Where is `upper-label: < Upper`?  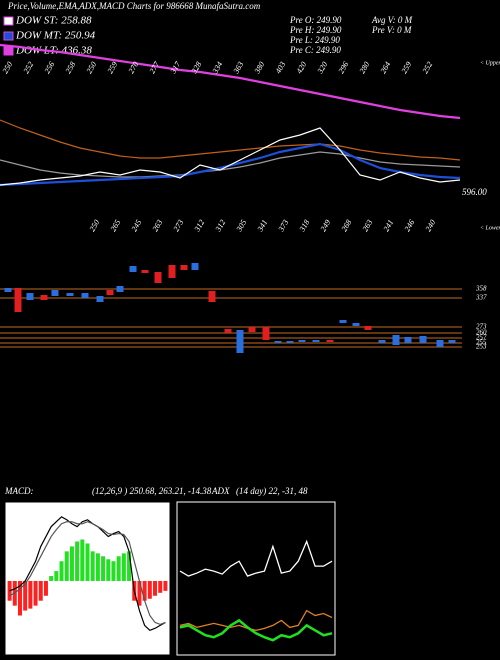
upper-label: < Upper is located at coordinates (490, 63).